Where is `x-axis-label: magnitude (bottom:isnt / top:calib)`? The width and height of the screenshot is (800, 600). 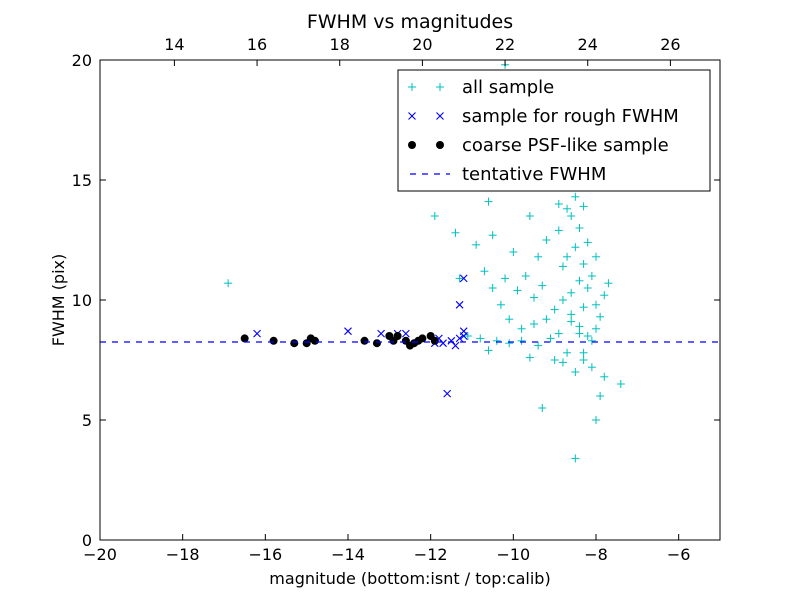
x-axis-label: magnitude (bottom:isnt / top:calib) is located at coordinates (409, 578).